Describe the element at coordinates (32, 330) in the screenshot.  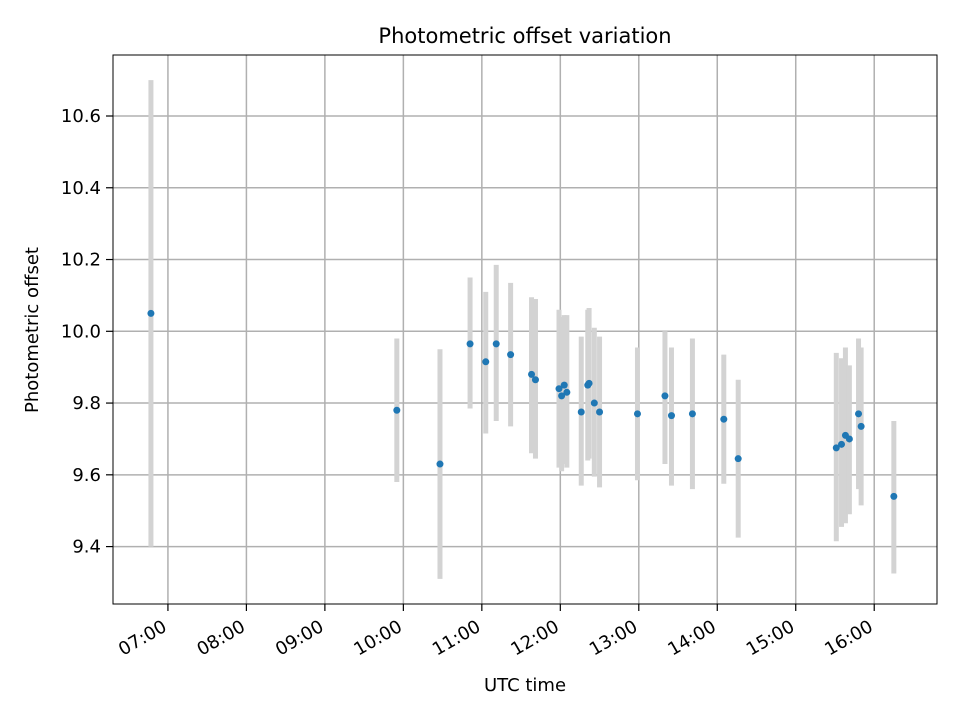
I see `y-axis-label: Photometric offset` at that location.